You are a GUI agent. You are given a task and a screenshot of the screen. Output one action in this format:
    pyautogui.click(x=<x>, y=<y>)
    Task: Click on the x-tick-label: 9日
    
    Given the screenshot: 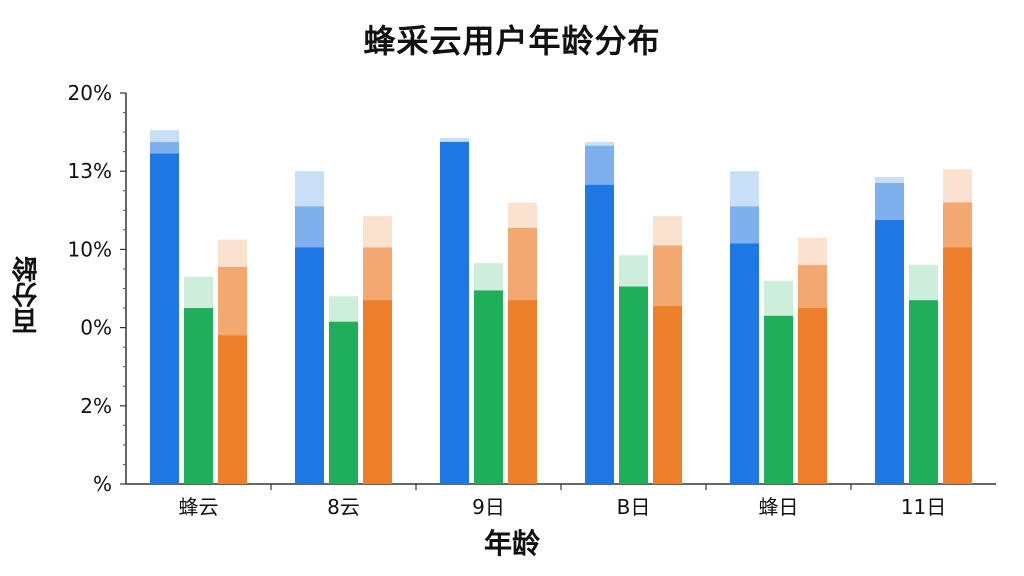 What is the action you would take?
    pyautogui.click(x=488, y=507)
    